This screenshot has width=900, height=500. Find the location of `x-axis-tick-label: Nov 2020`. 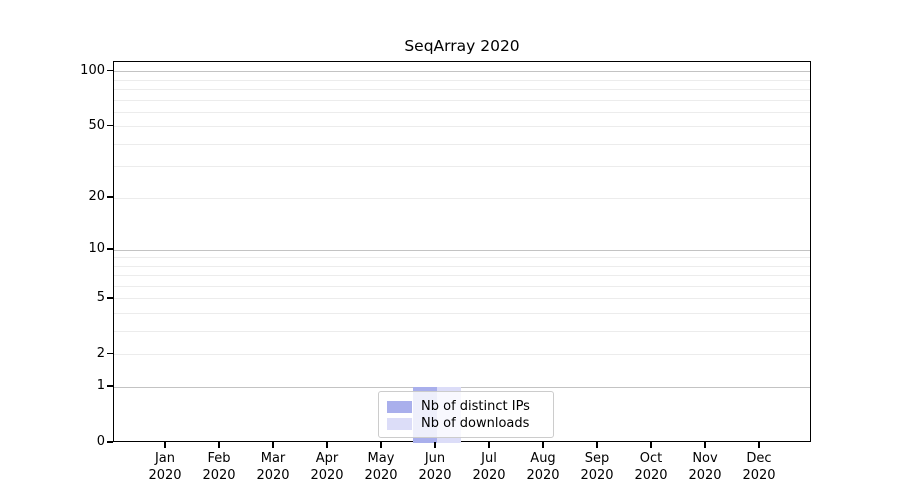

x-axis-tick-label: Nov 2020 is located at coordinates (705, 467).